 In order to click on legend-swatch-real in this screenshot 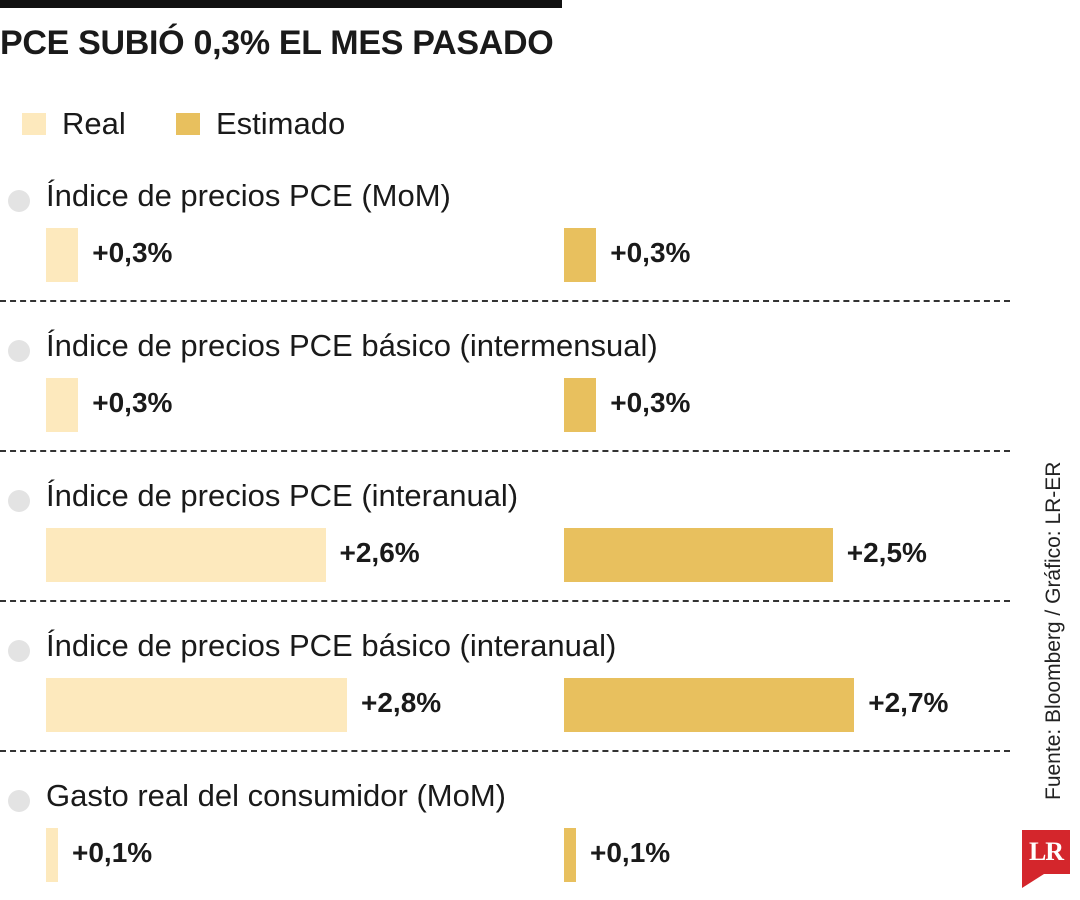, I will do `click(34, 124)`.